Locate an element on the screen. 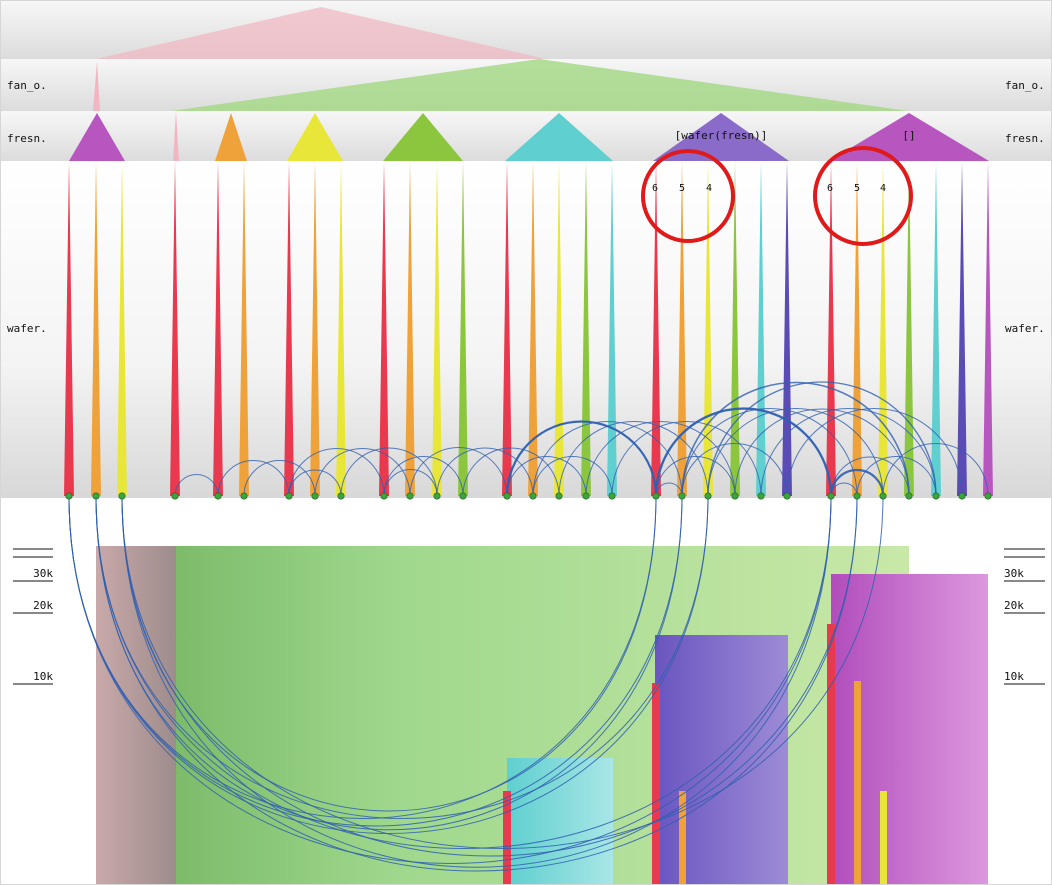 Image resolution: width=1052 pixels, height=885 pixels. fresh-triangle-magenta is located at coordinates (97, 137).